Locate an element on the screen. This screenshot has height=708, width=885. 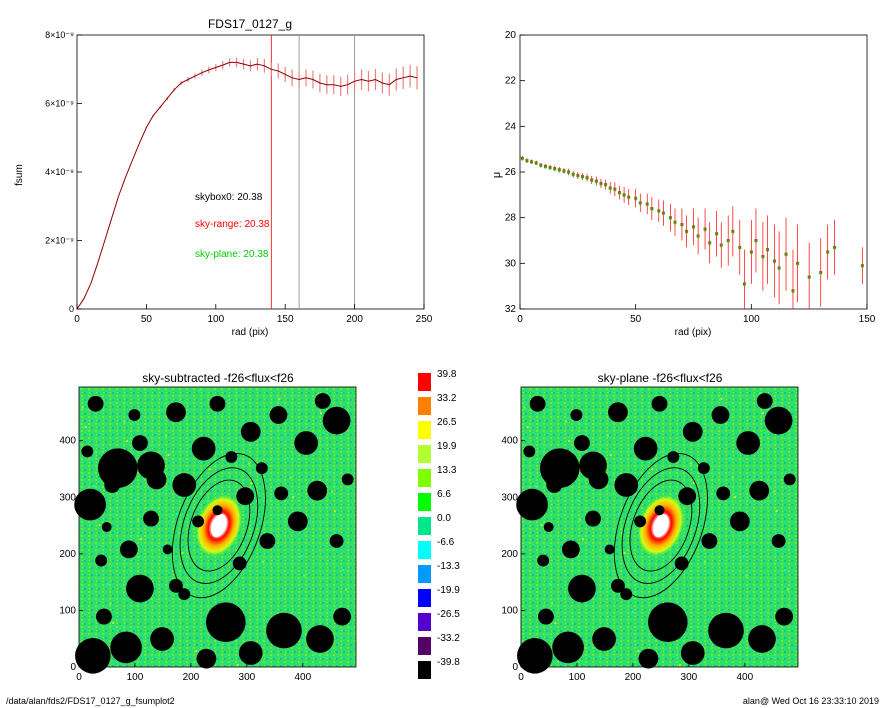
fsum-error-bars is located at coordinates (281, 93).